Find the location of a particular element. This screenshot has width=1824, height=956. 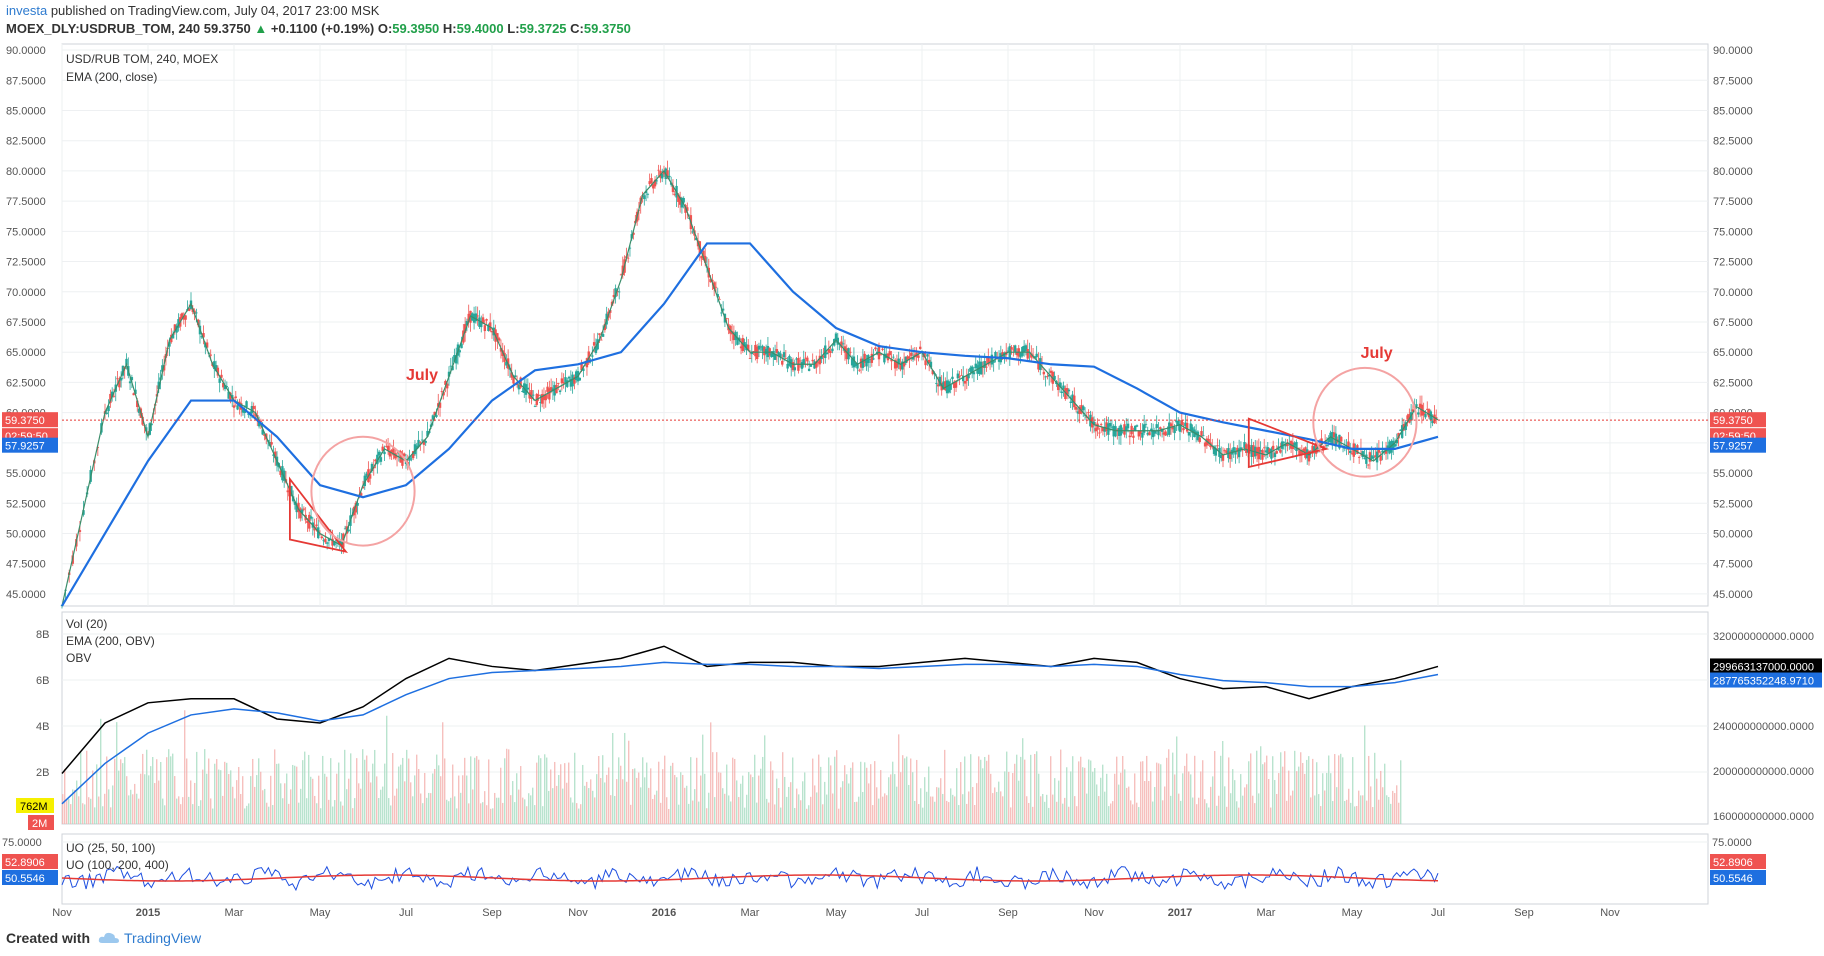

x-tick-label: Sep is located at coordinates (1524, 913).